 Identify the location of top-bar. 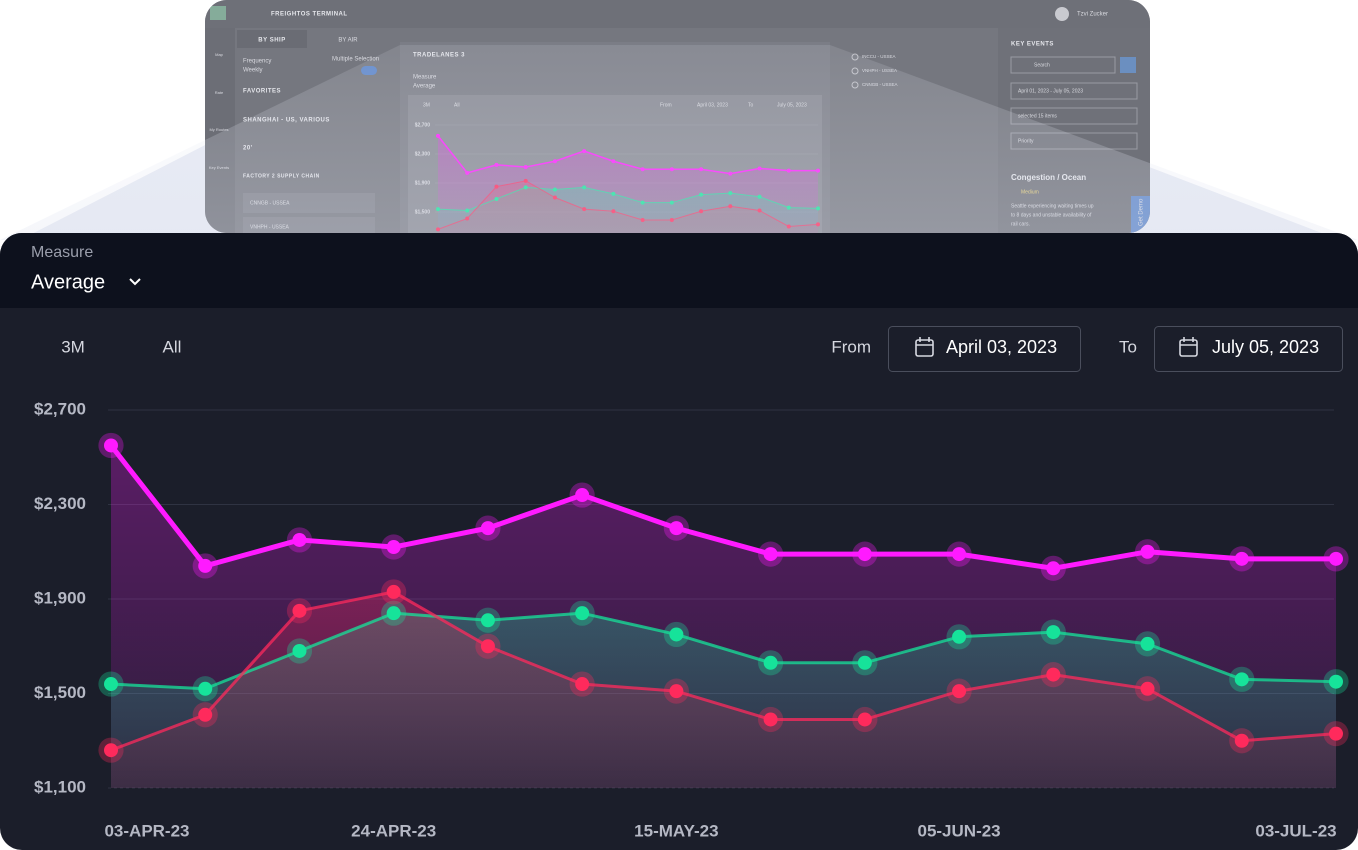
(677, 14).